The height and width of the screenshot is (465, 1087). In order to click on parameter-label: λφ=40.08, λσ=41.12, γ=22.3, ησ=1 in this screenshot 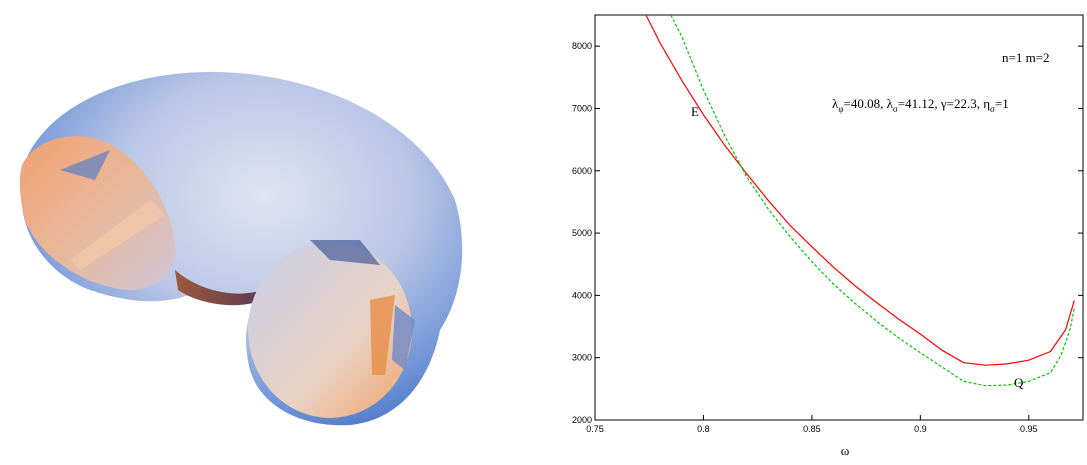, I will do `click(920, 105)`.